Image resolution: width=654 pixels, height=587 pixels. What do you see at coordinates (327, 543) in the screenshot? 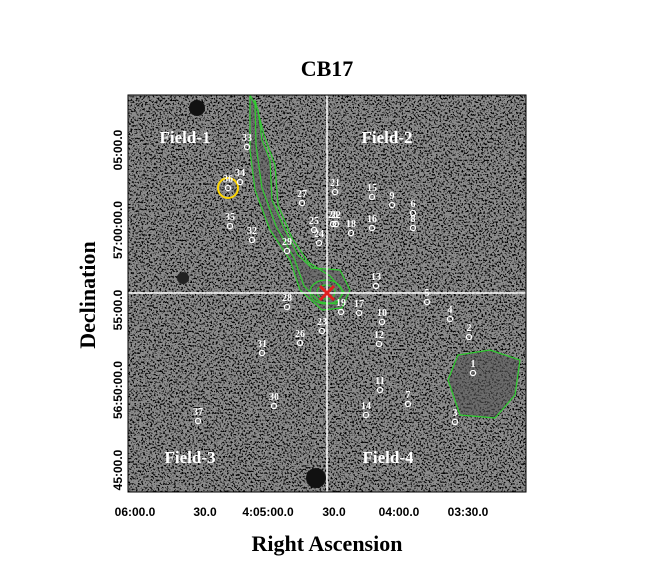
I see `x-axis-label: Right Ascension` at bounding box center [327, 543].